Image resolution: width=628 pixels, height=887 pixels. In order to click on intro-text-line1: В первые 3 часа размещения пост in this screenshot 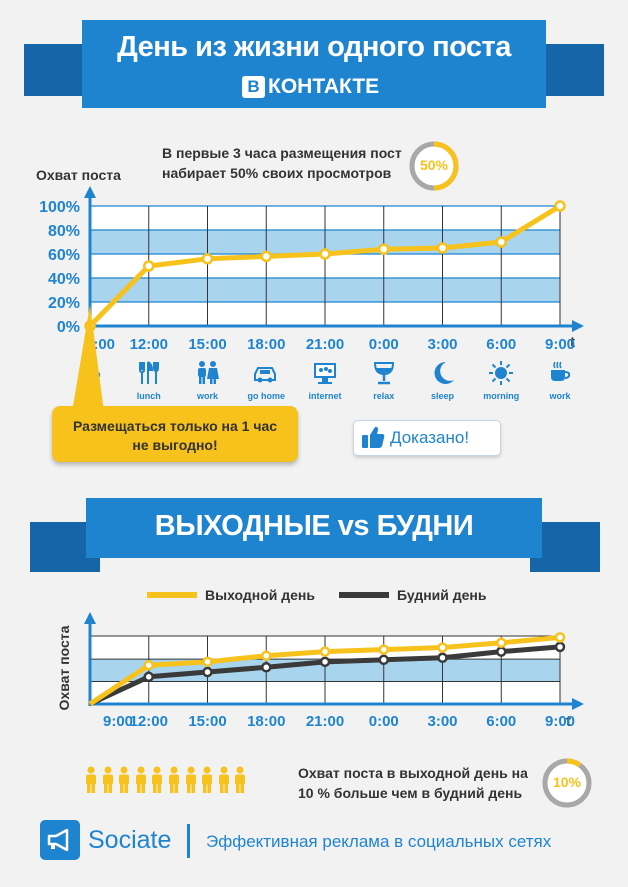, I will do `click(282, 153)`.